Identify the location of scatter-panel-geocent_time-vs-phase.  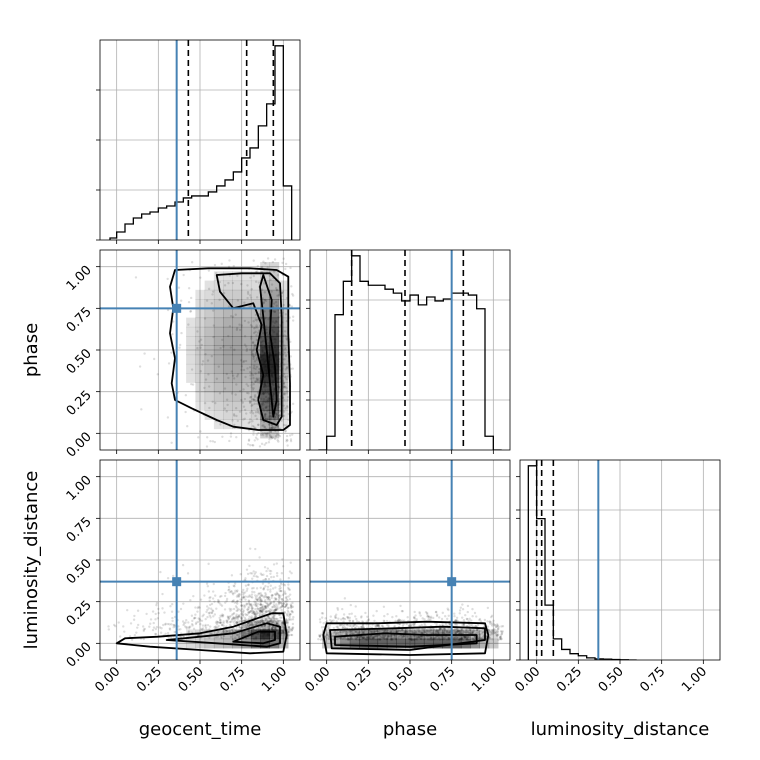
(200, 350).